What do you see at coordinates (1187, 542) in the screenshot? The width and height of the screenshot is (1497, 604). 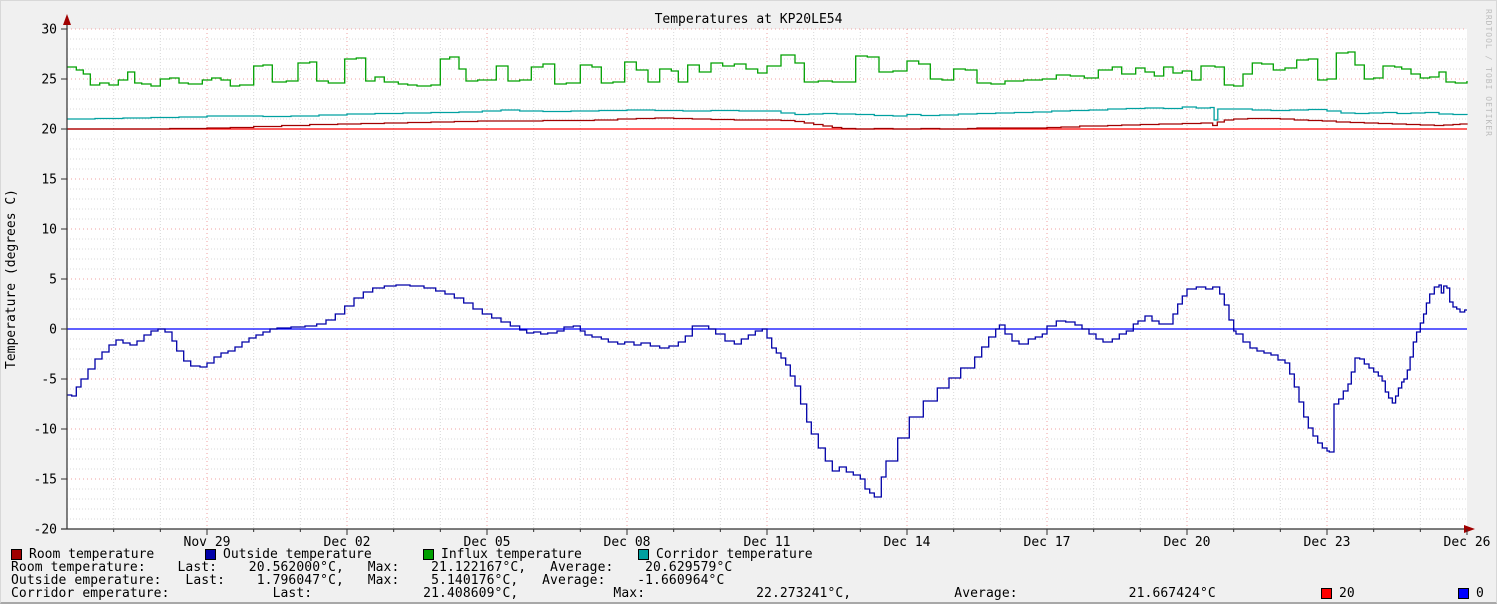 I see `x-tick-label: Dec 20` at bounding box center [1187, 542].